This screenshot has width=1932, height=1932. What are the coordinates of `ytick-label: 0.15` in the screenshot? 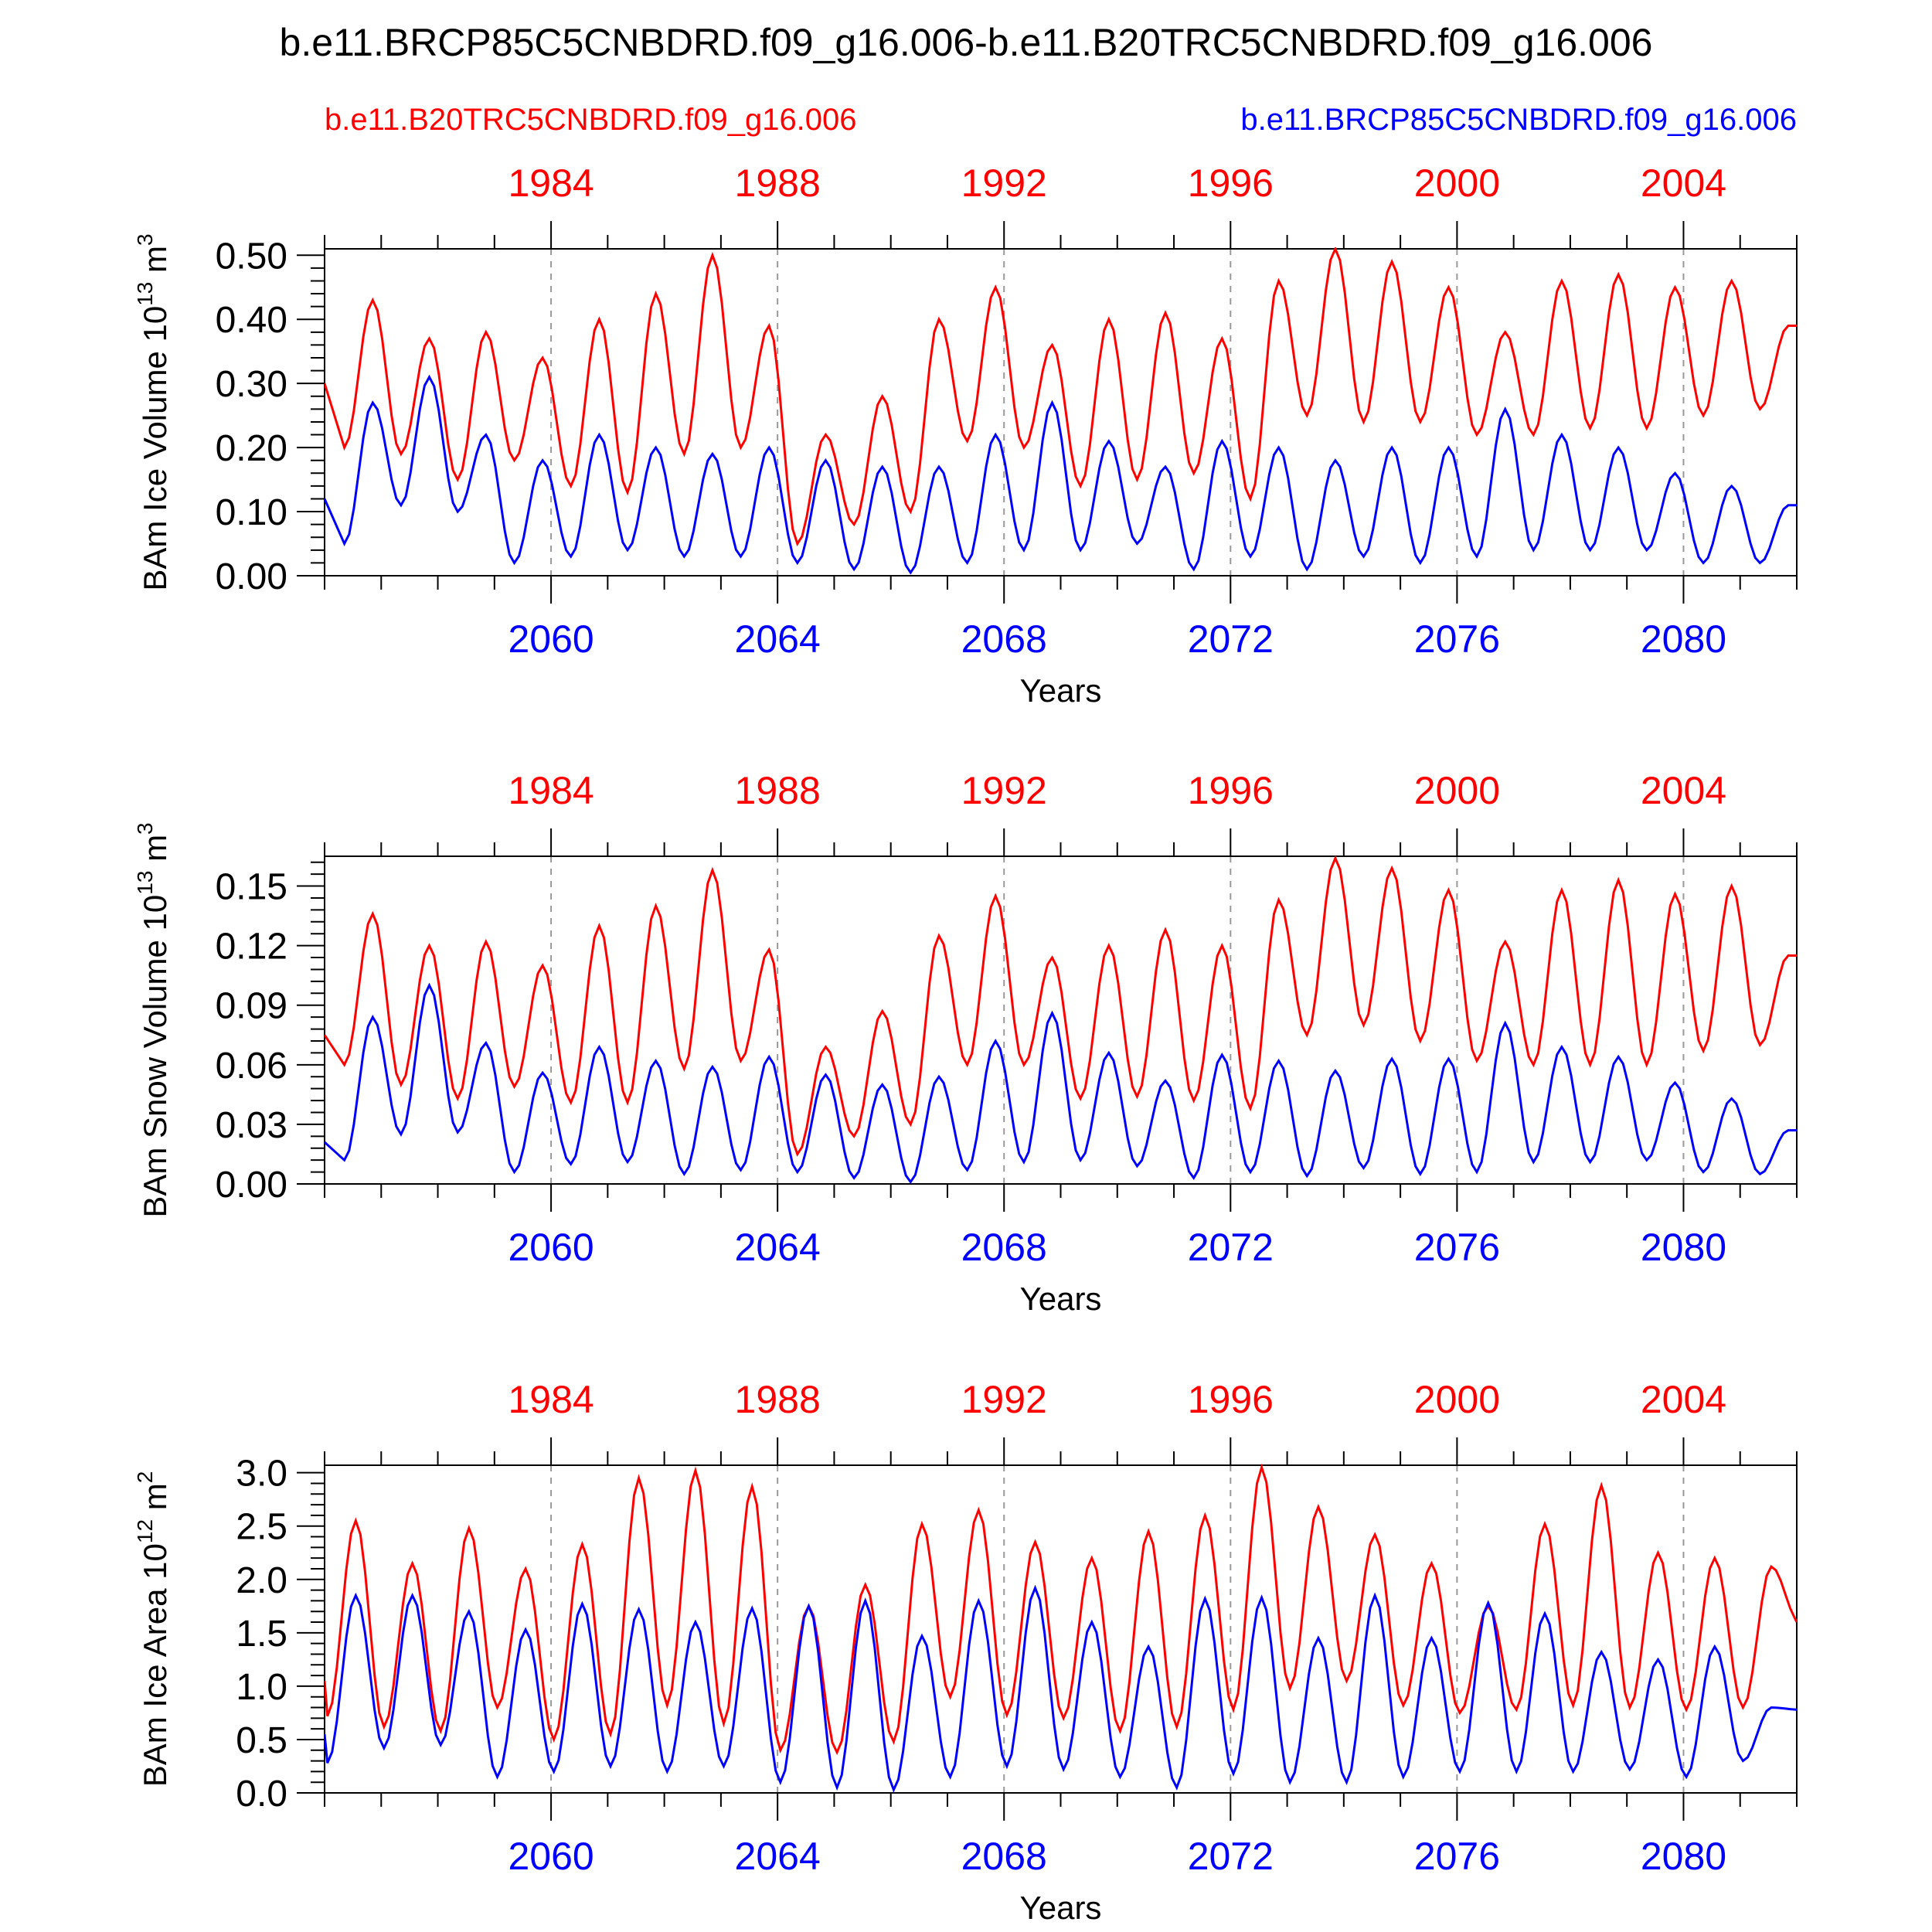 It's located at (252, 887).